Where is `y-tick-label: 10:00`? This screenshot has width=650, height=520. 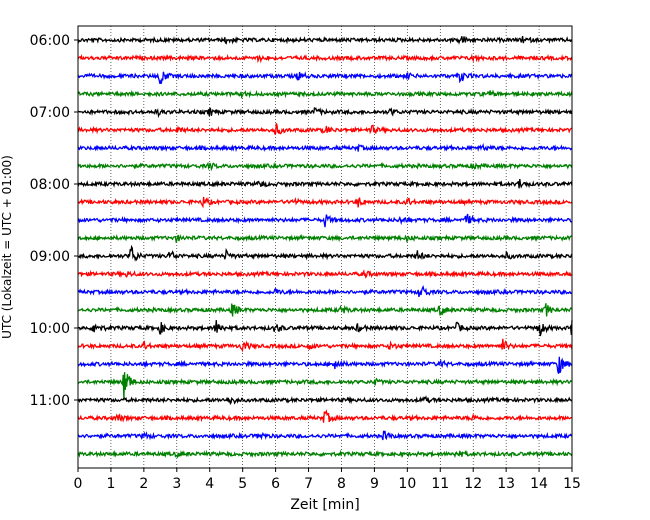 y-tick-label: 10:00 is located at coordinates (50, 329).